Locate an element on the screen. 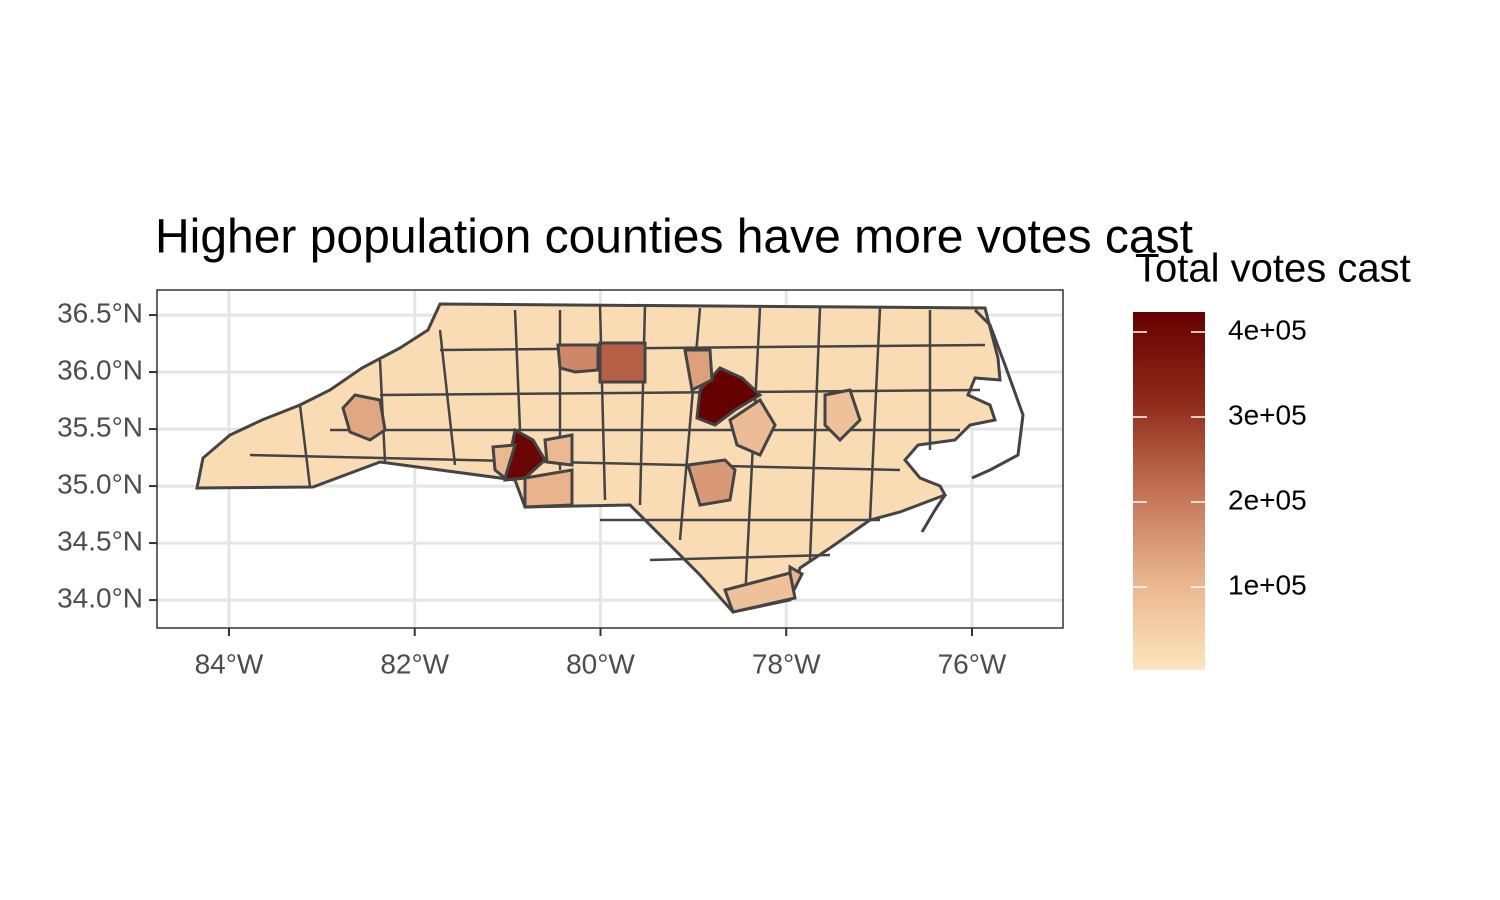 The image size is (1500, 900). y-tick-label: 34.5°N is located at coordinates (100, 540).